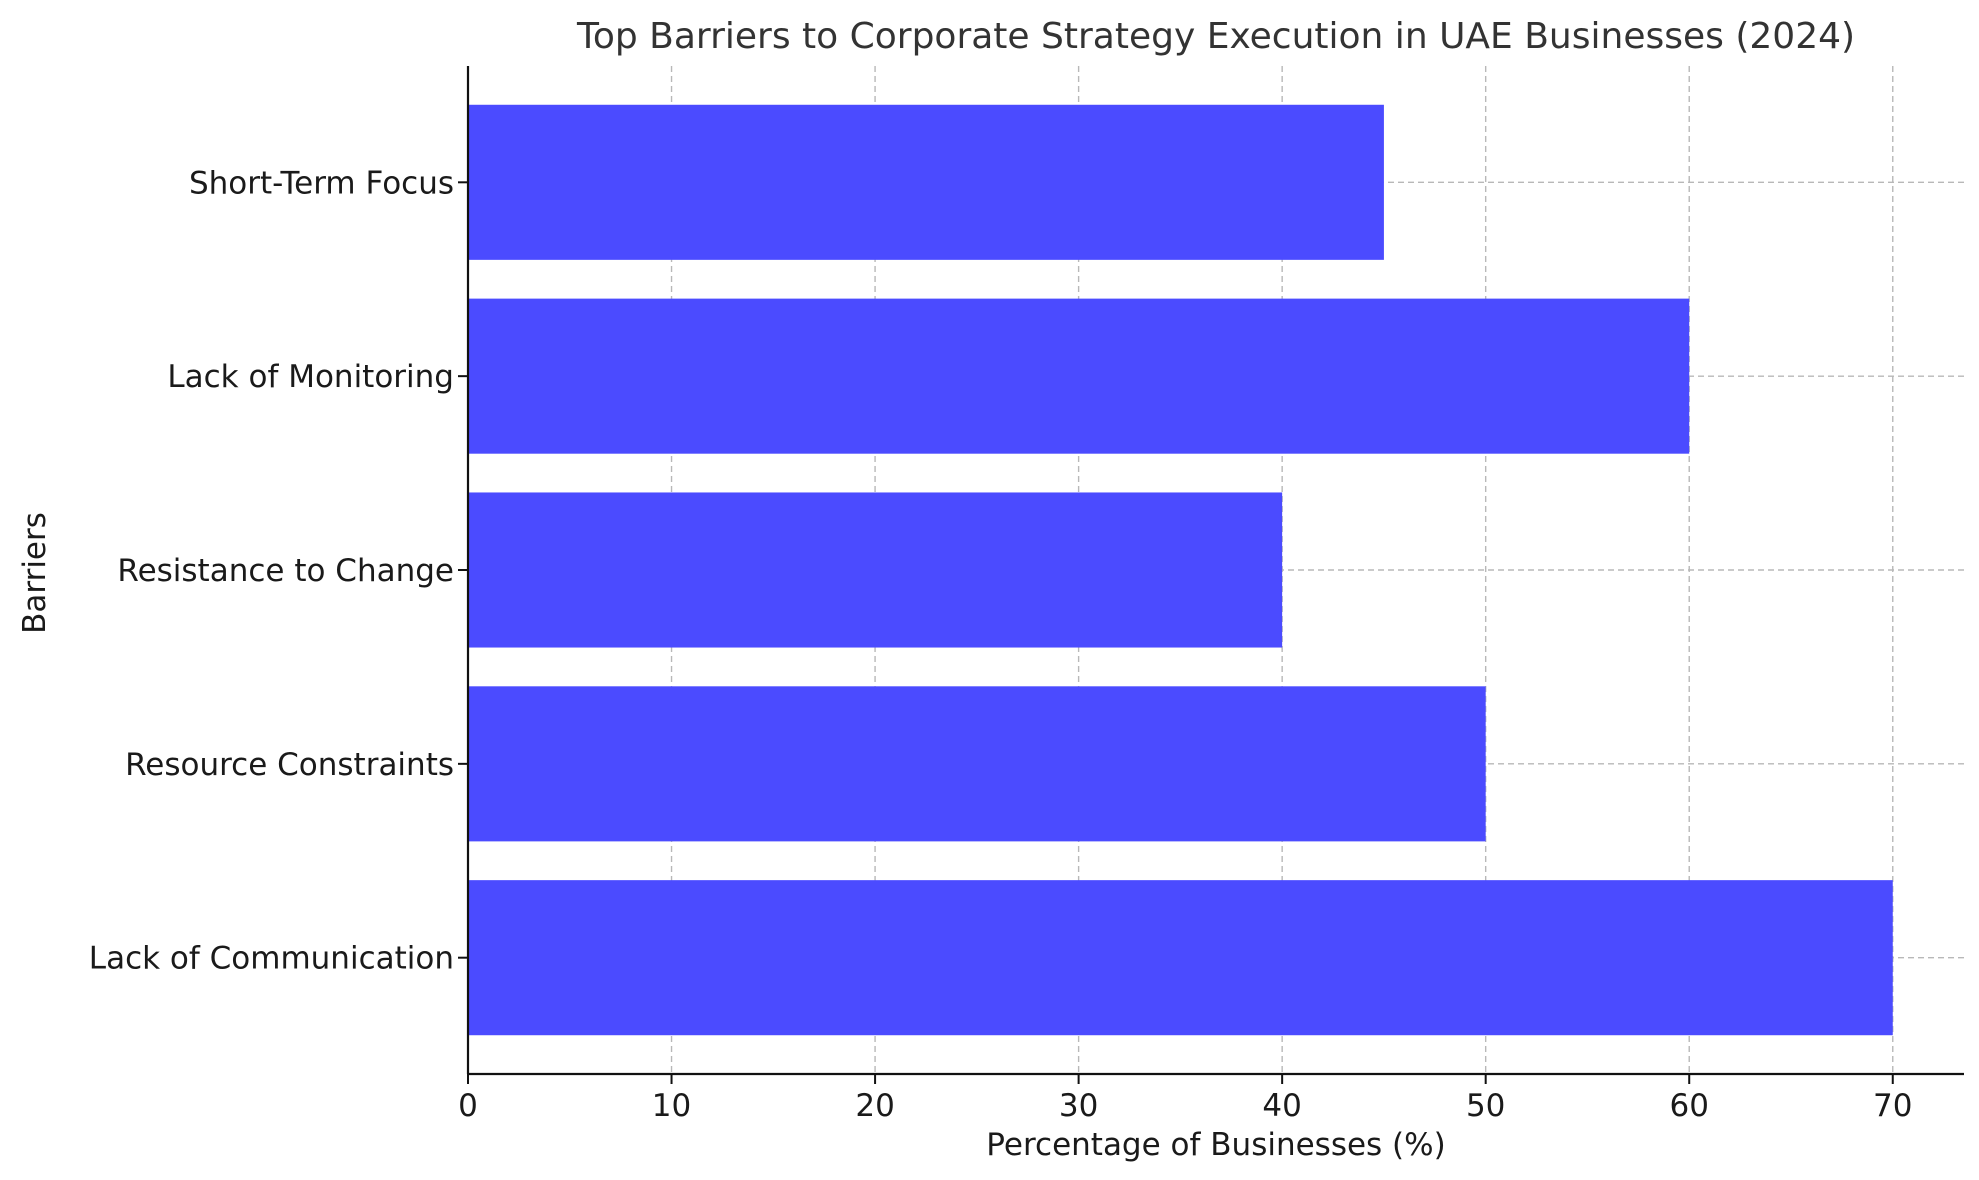 The image size is (1979, 1180). What do you see at coordinates (289, 765) in the screenshot?
I see `y-tick-label: Resource Constraints` at bounding box center [289, 765].